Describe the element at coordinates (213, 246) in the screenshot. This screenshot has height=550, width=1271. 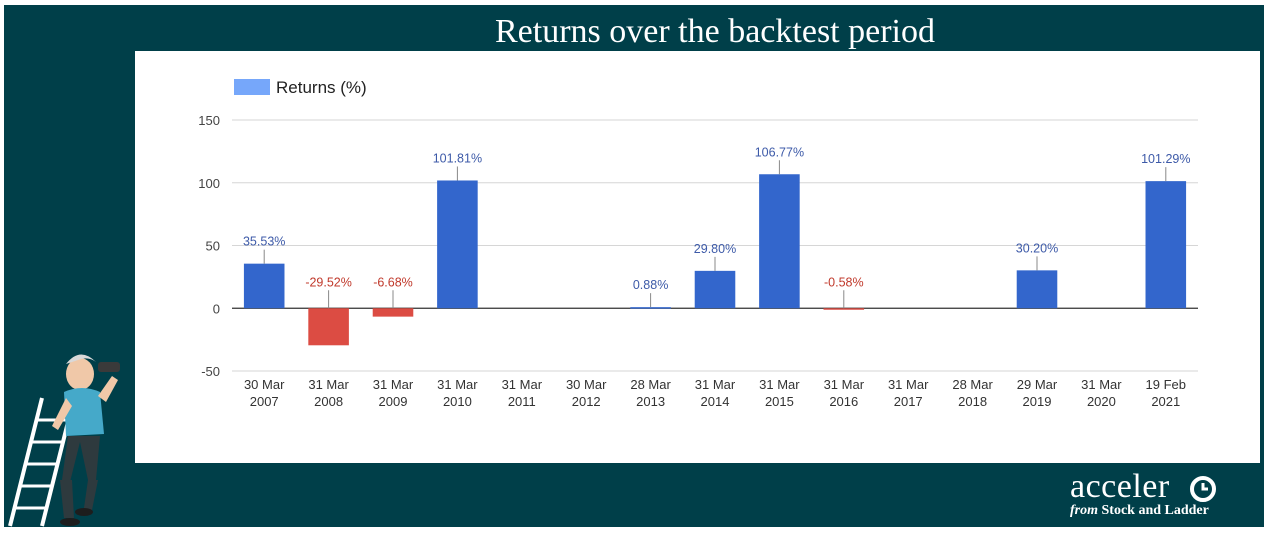
I see `y-tick-label: 50` at that location.